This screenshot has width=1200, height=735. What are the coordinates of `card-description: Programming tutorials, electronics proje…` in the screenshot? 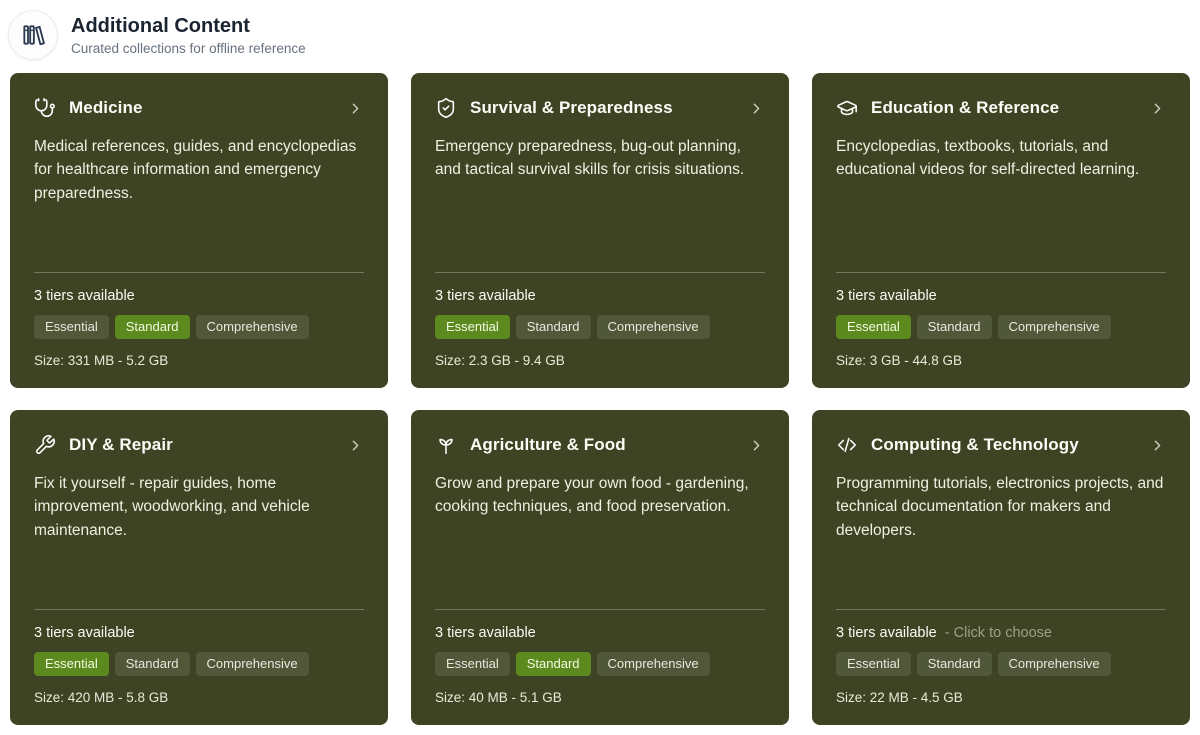 It's located at (1000, 507).